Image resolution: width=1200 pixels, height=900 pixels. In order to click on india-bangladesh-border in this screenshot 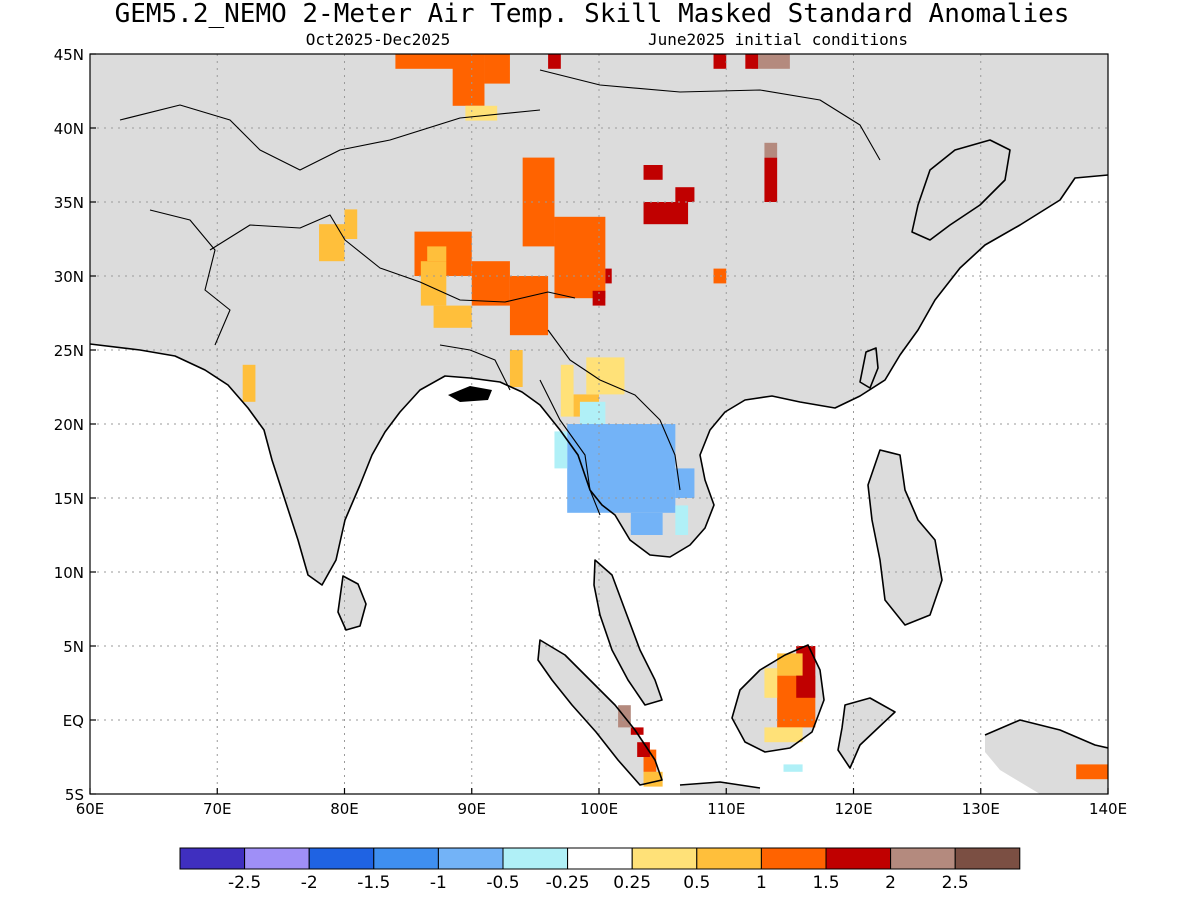, I will do `click(475, 367)`.